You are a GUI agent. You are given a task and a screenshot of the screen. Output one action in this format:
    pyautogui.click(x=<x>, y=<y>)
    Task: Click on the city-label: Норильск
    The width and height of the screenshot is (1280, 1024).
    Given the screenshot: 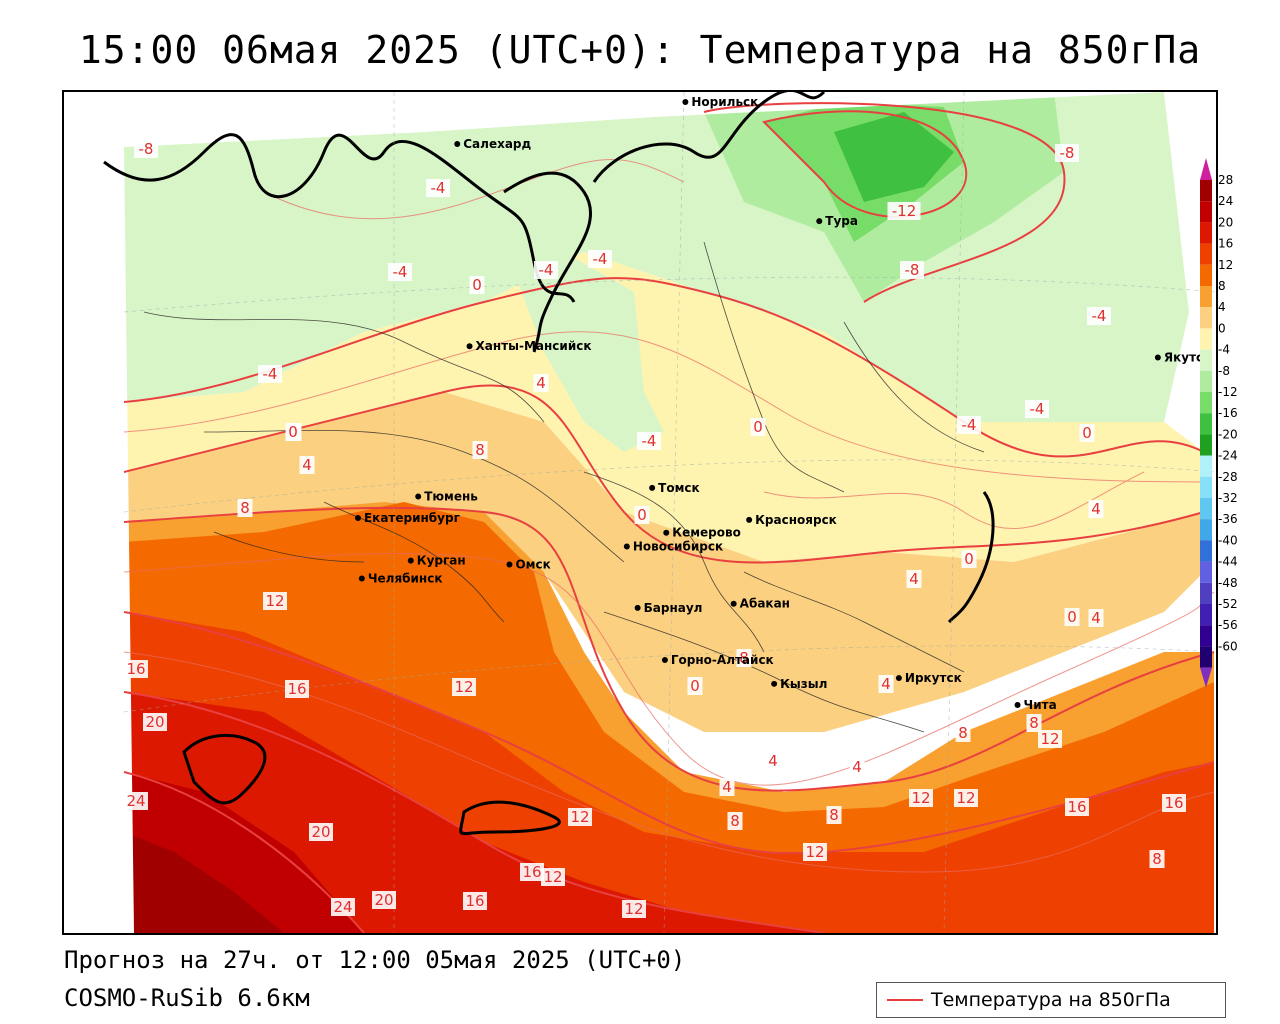 What is the action you would take?
    pyautogui.click(x=724, y=102)
    